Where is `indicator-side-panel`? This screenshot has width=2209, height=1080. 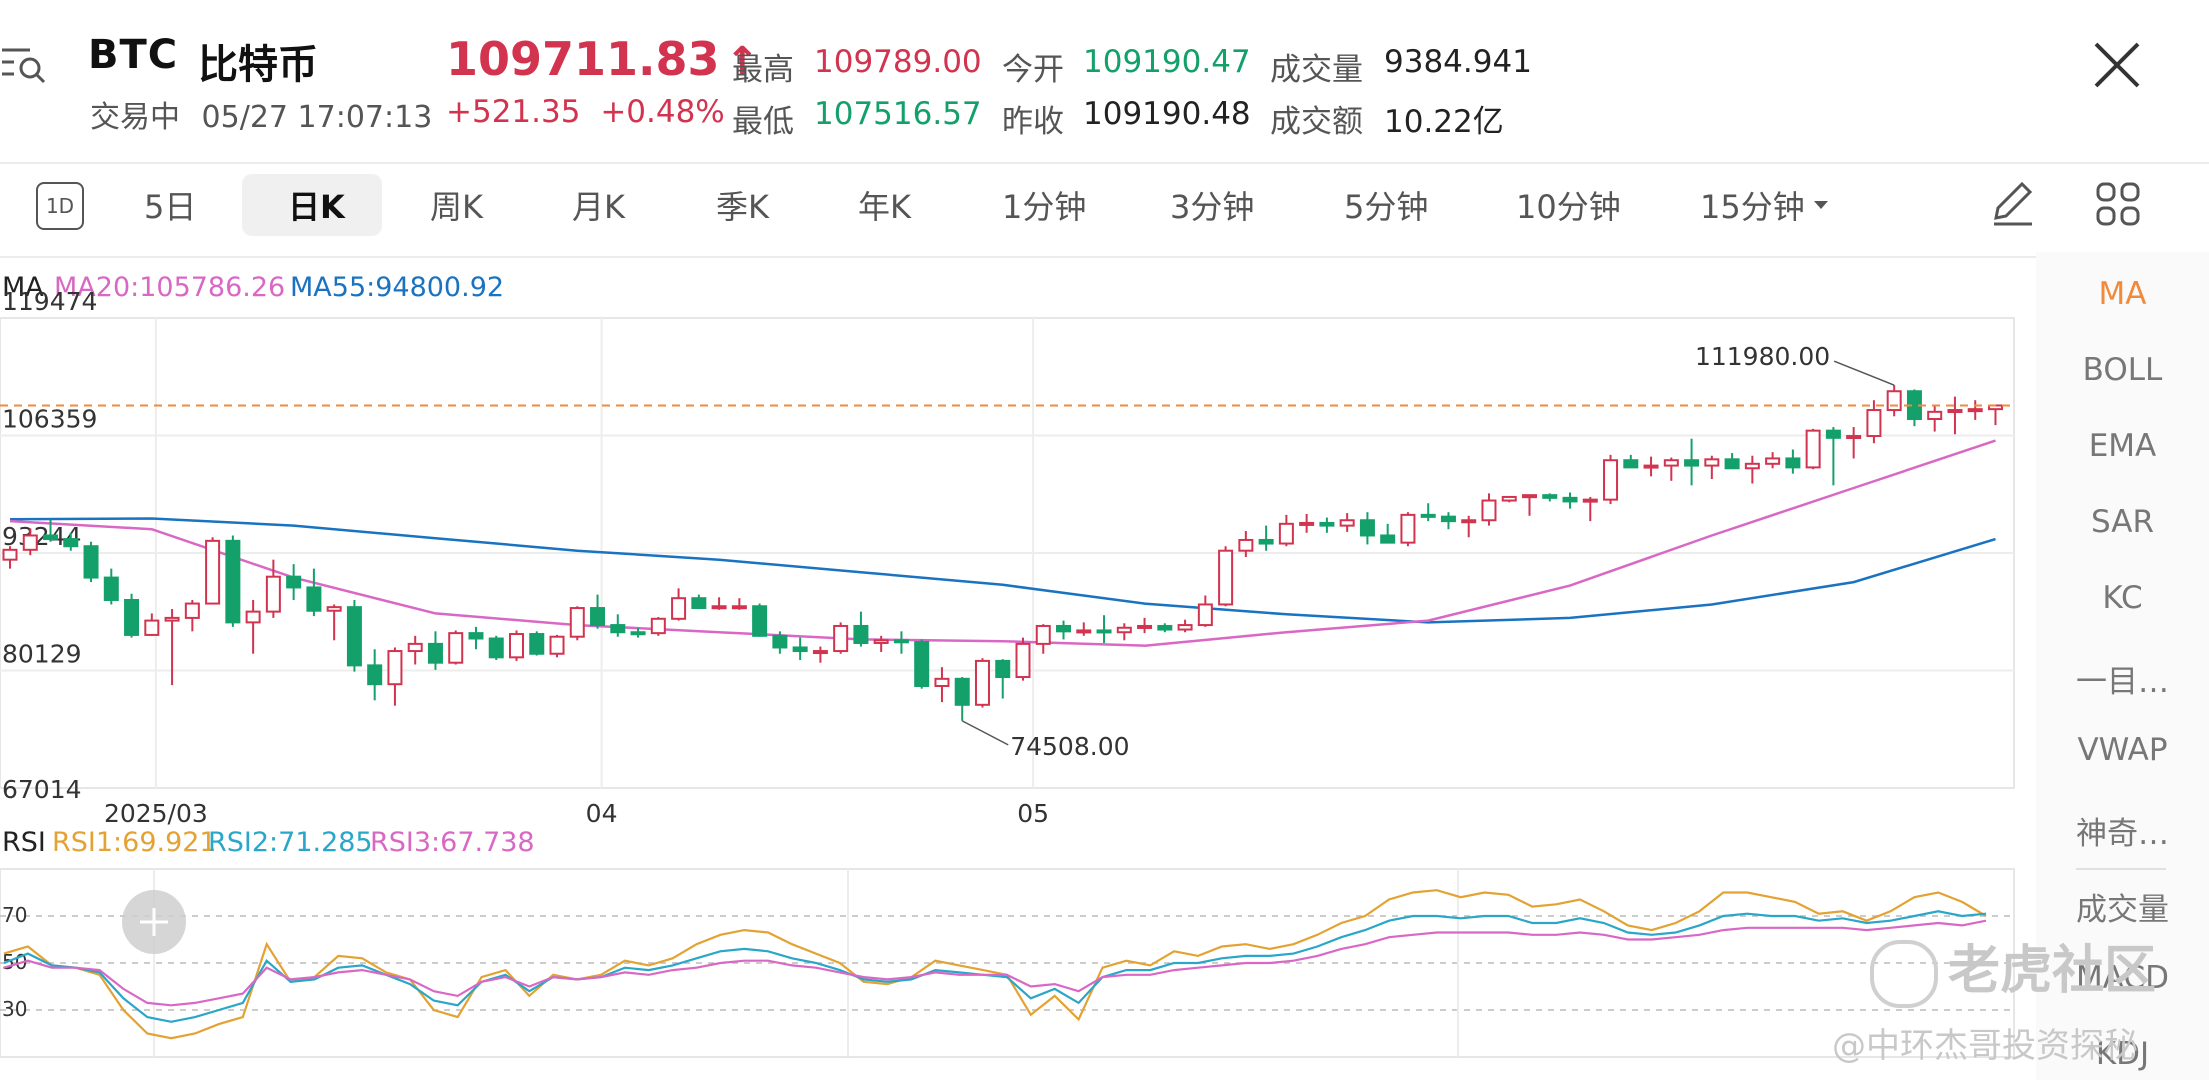
indicator-side-panel is located at coordinates (2122, 666).